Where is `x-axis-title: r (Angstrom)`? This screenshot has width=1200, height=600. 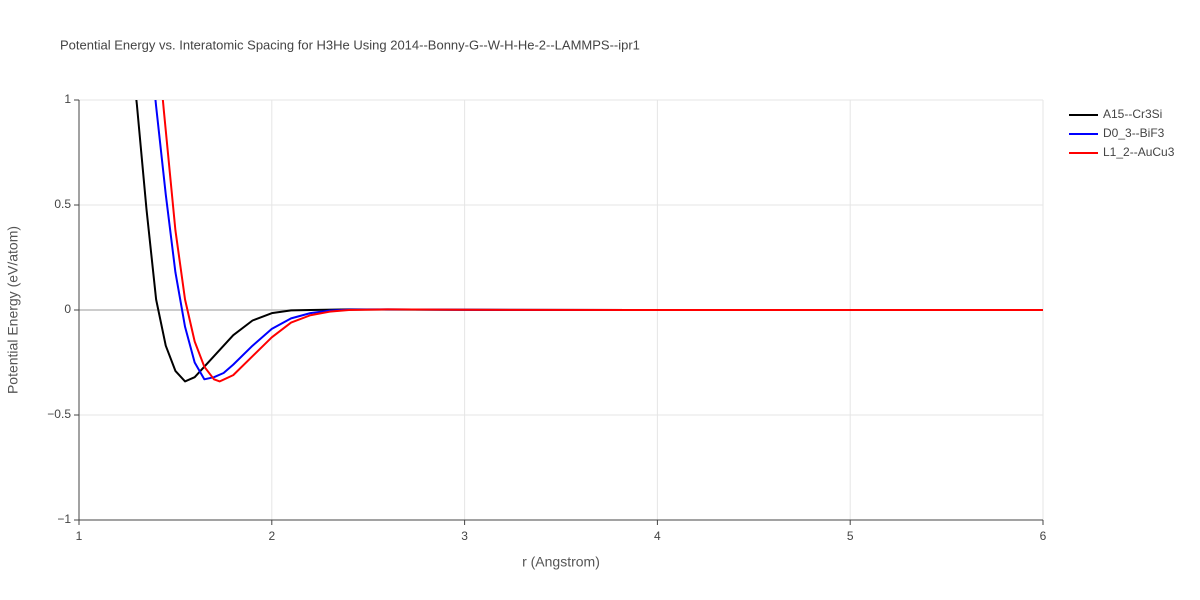
x-axis-title: r (Angstrom) is located at coordinates (561, 562).